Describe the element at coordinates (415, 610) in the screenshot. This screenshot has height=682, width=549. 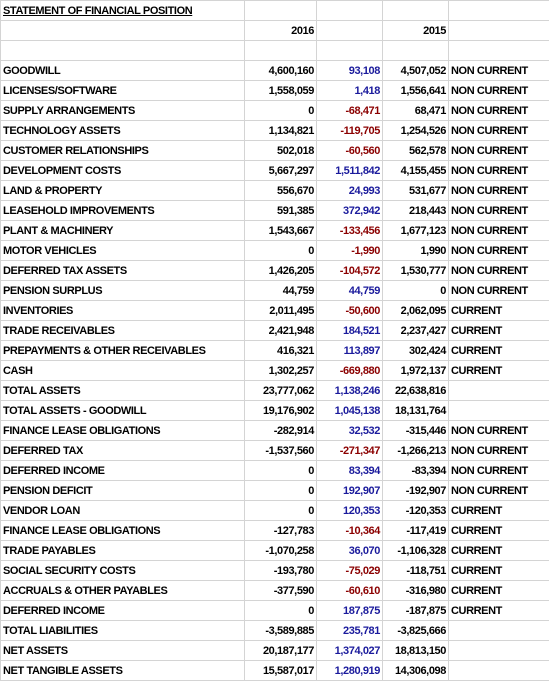
I see `value-2015: -187,875` at that location.